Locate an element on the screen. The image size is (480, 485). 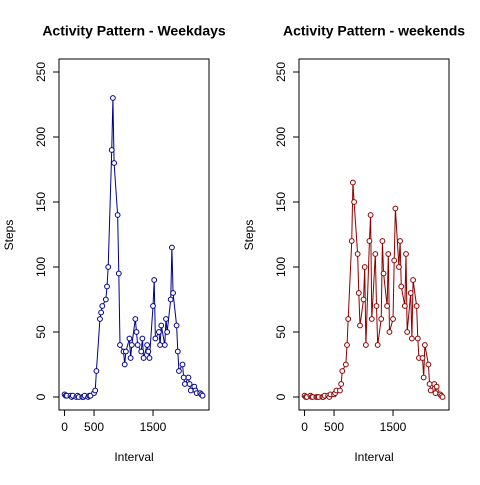
y-tick-label: 200 is located at coordinates (41, 137).